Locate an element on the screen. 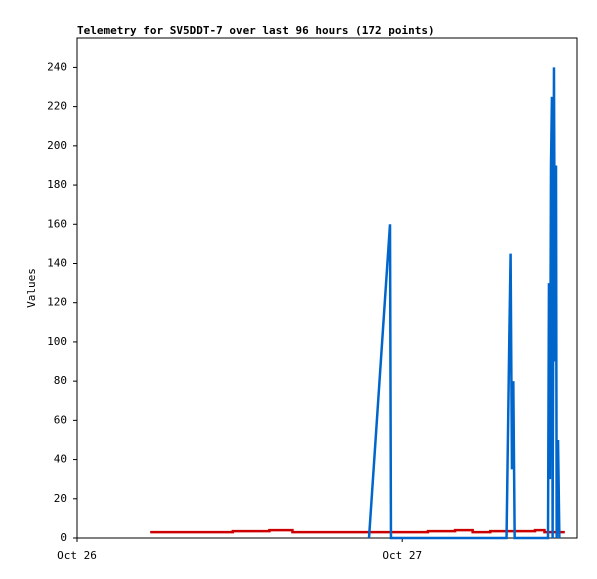 This screenshot has height=579, width=597. y-tick-label: 60 is located at coordinates (60, 419).